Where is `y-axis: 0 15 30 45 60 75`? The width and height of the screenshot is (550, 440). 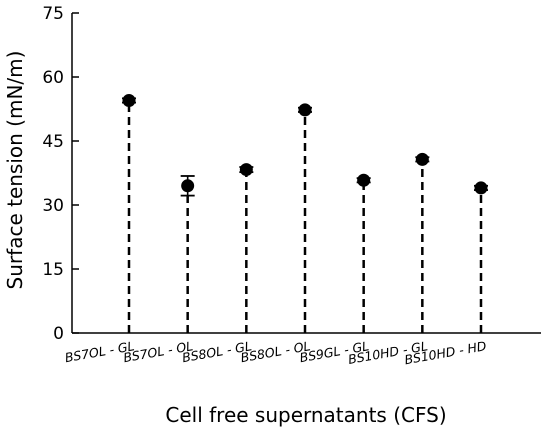 y-axis: 0 15 30 45 60 75 is located at coordinates (60, 174).